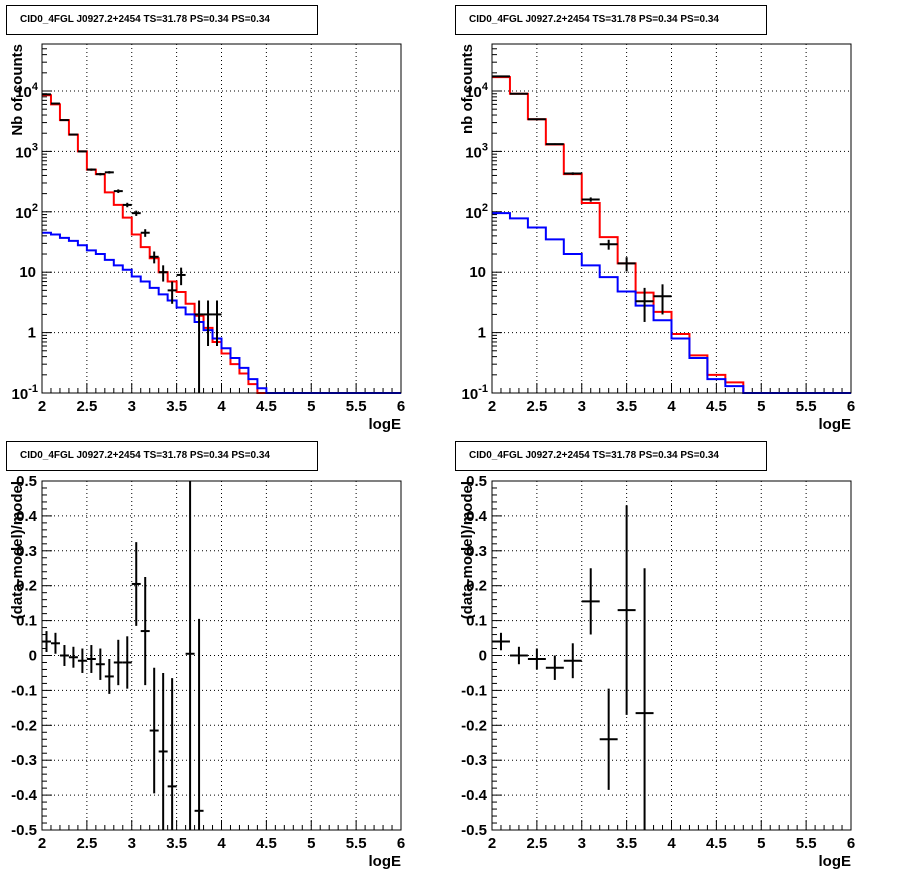 The width and height of the screenshot is (898, 875). Describe the element at coordinates (477, 91) in the screenshot. I see `y-tick-label: 10⁴` at that location.